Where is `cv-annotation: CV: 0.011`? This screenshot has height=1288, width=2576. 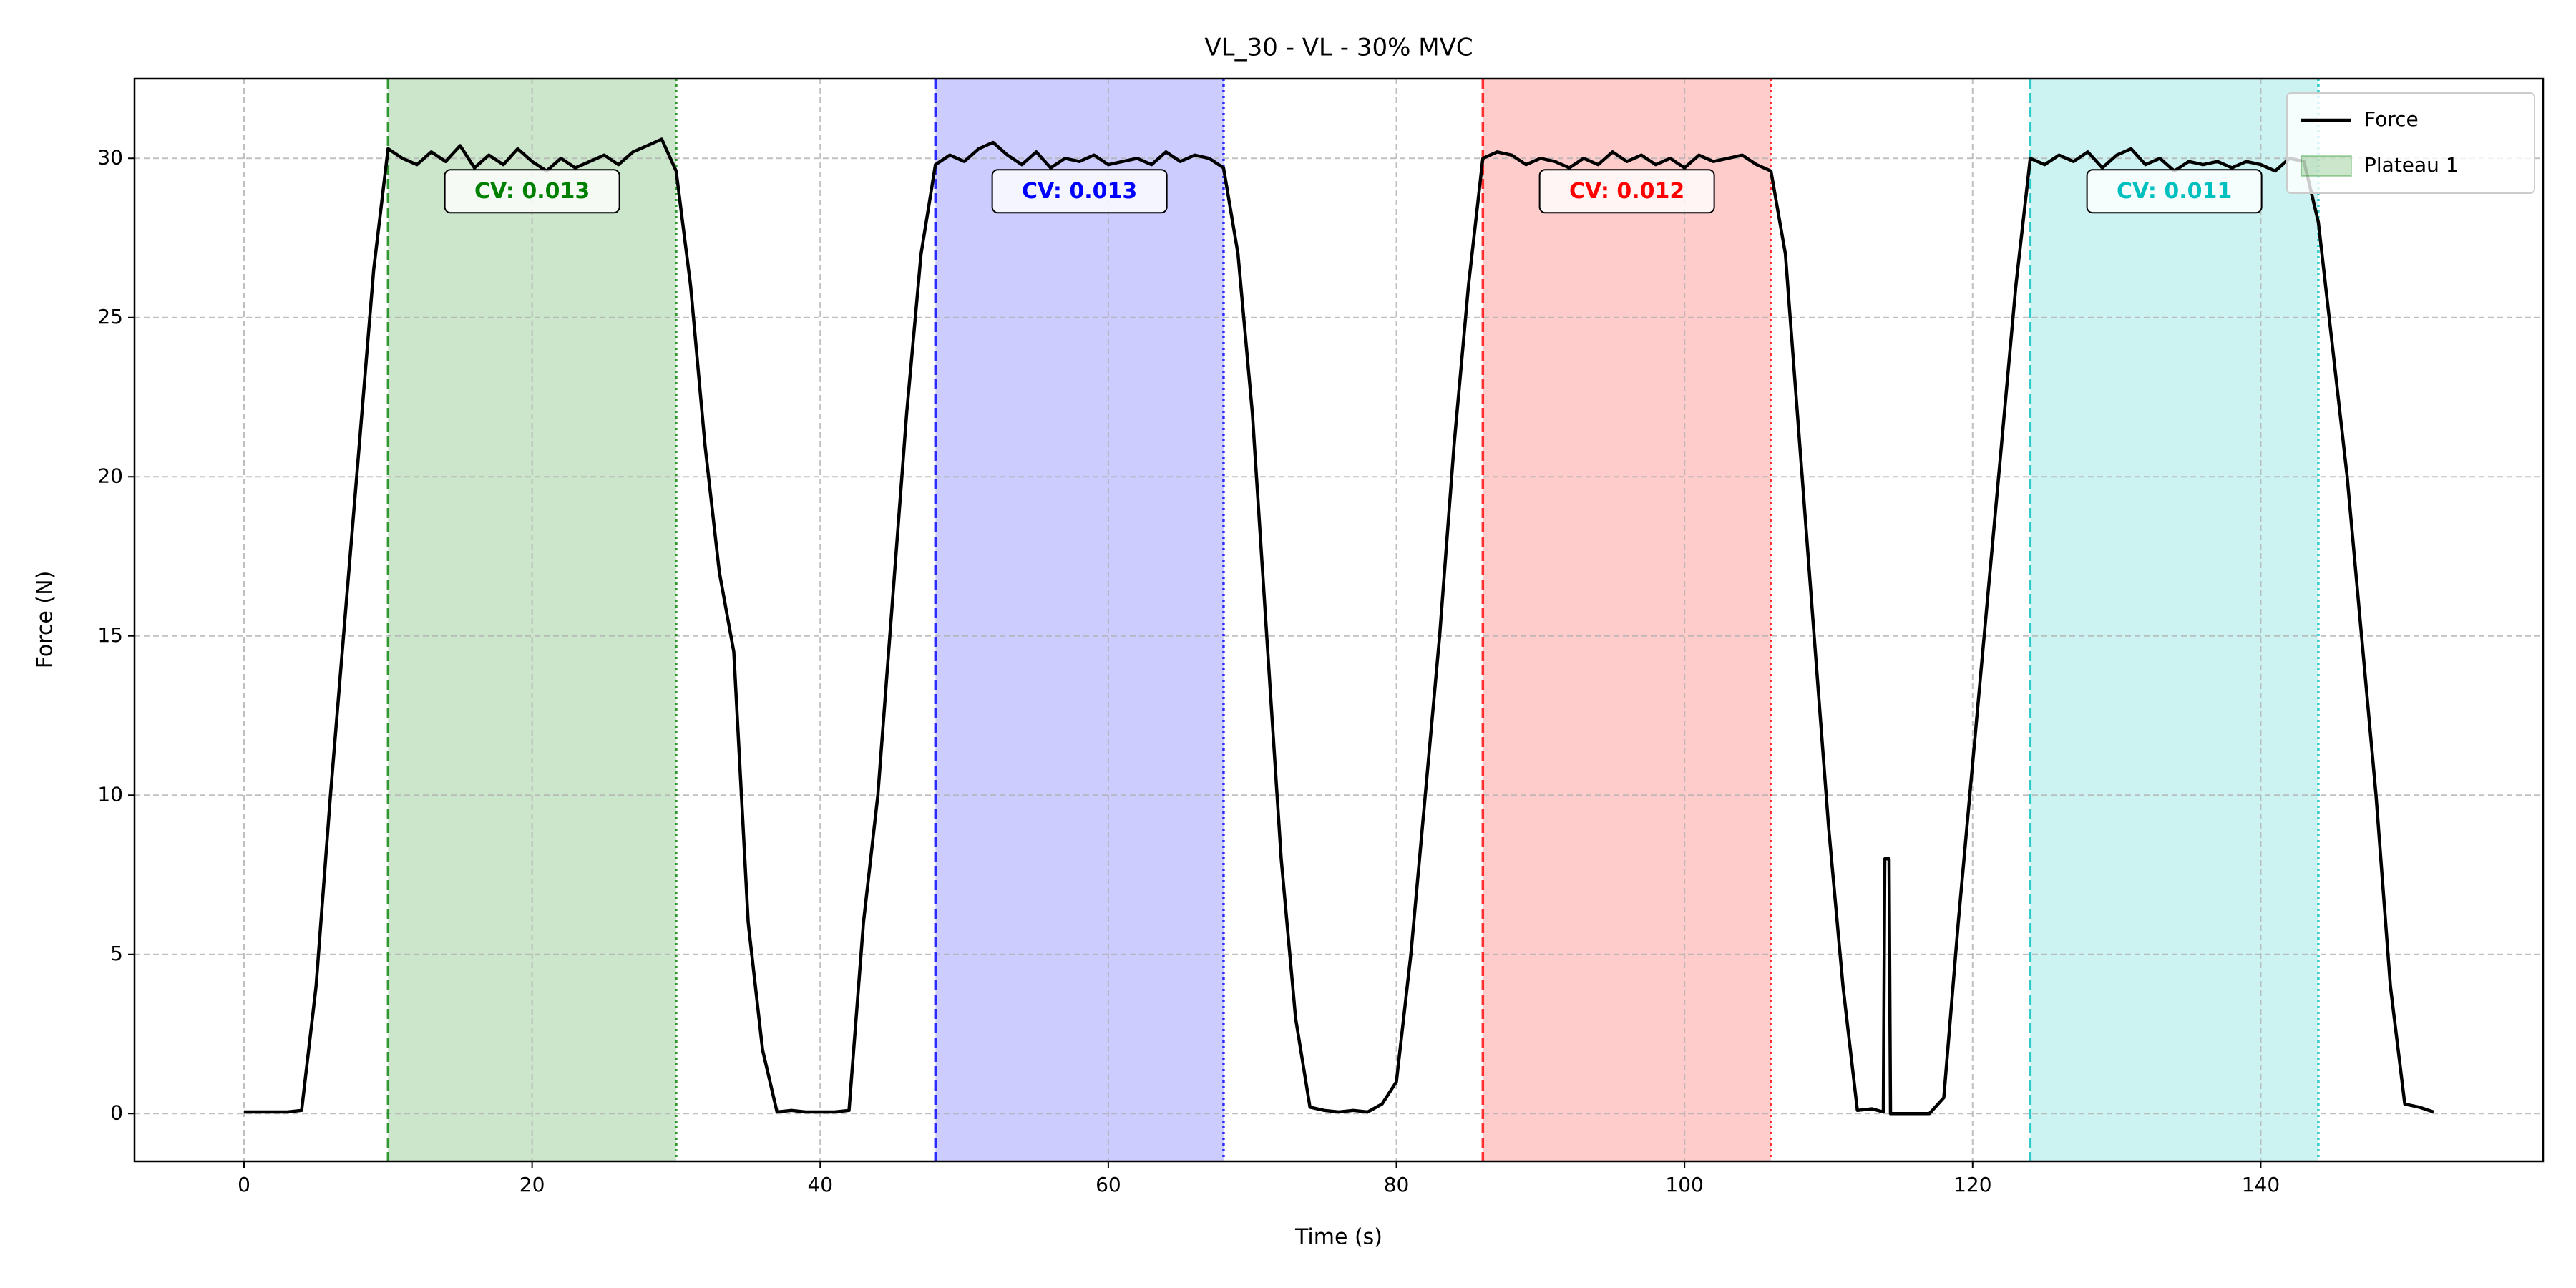 cv-annotation: CV: 0.011 is located at coordinates (2174, 191).